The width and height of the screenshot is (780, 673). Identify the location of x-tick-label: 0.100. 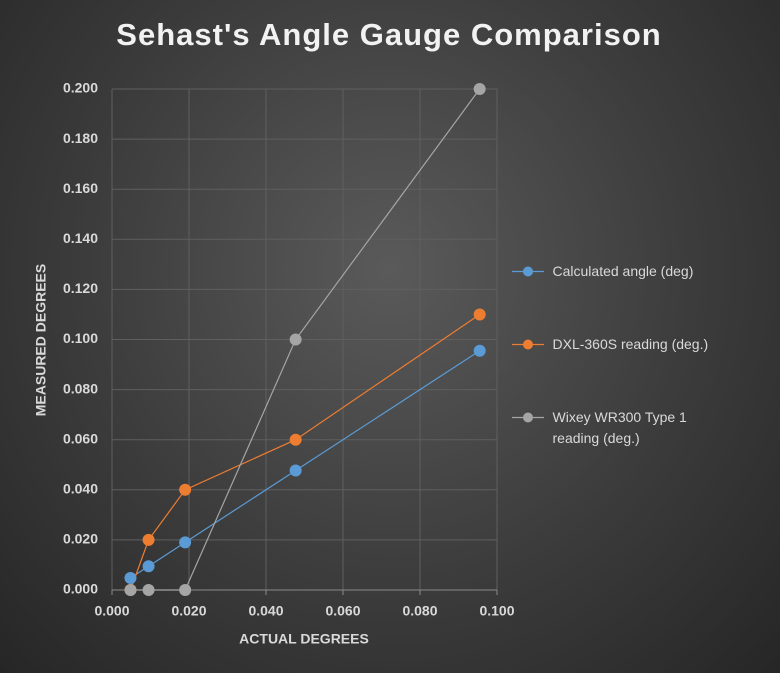
(496, 611).